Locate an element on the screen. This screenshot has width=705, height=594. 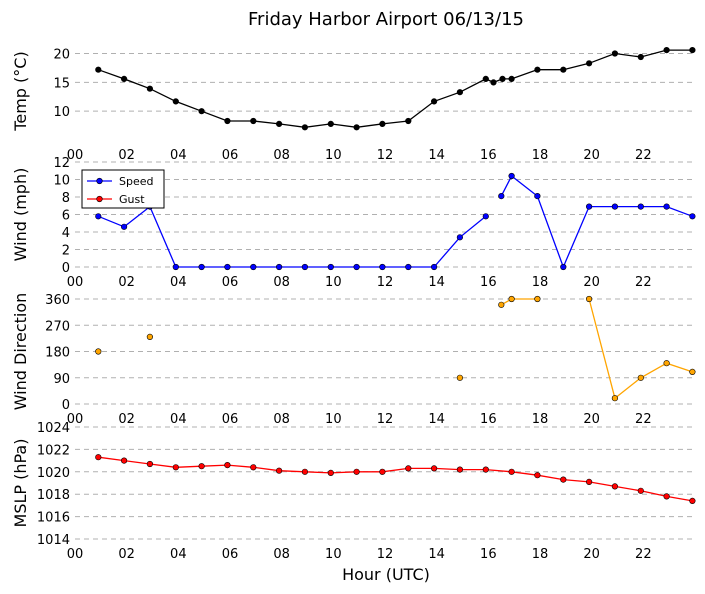
y-tick-label: 270 is located at coordinates (57, 326).